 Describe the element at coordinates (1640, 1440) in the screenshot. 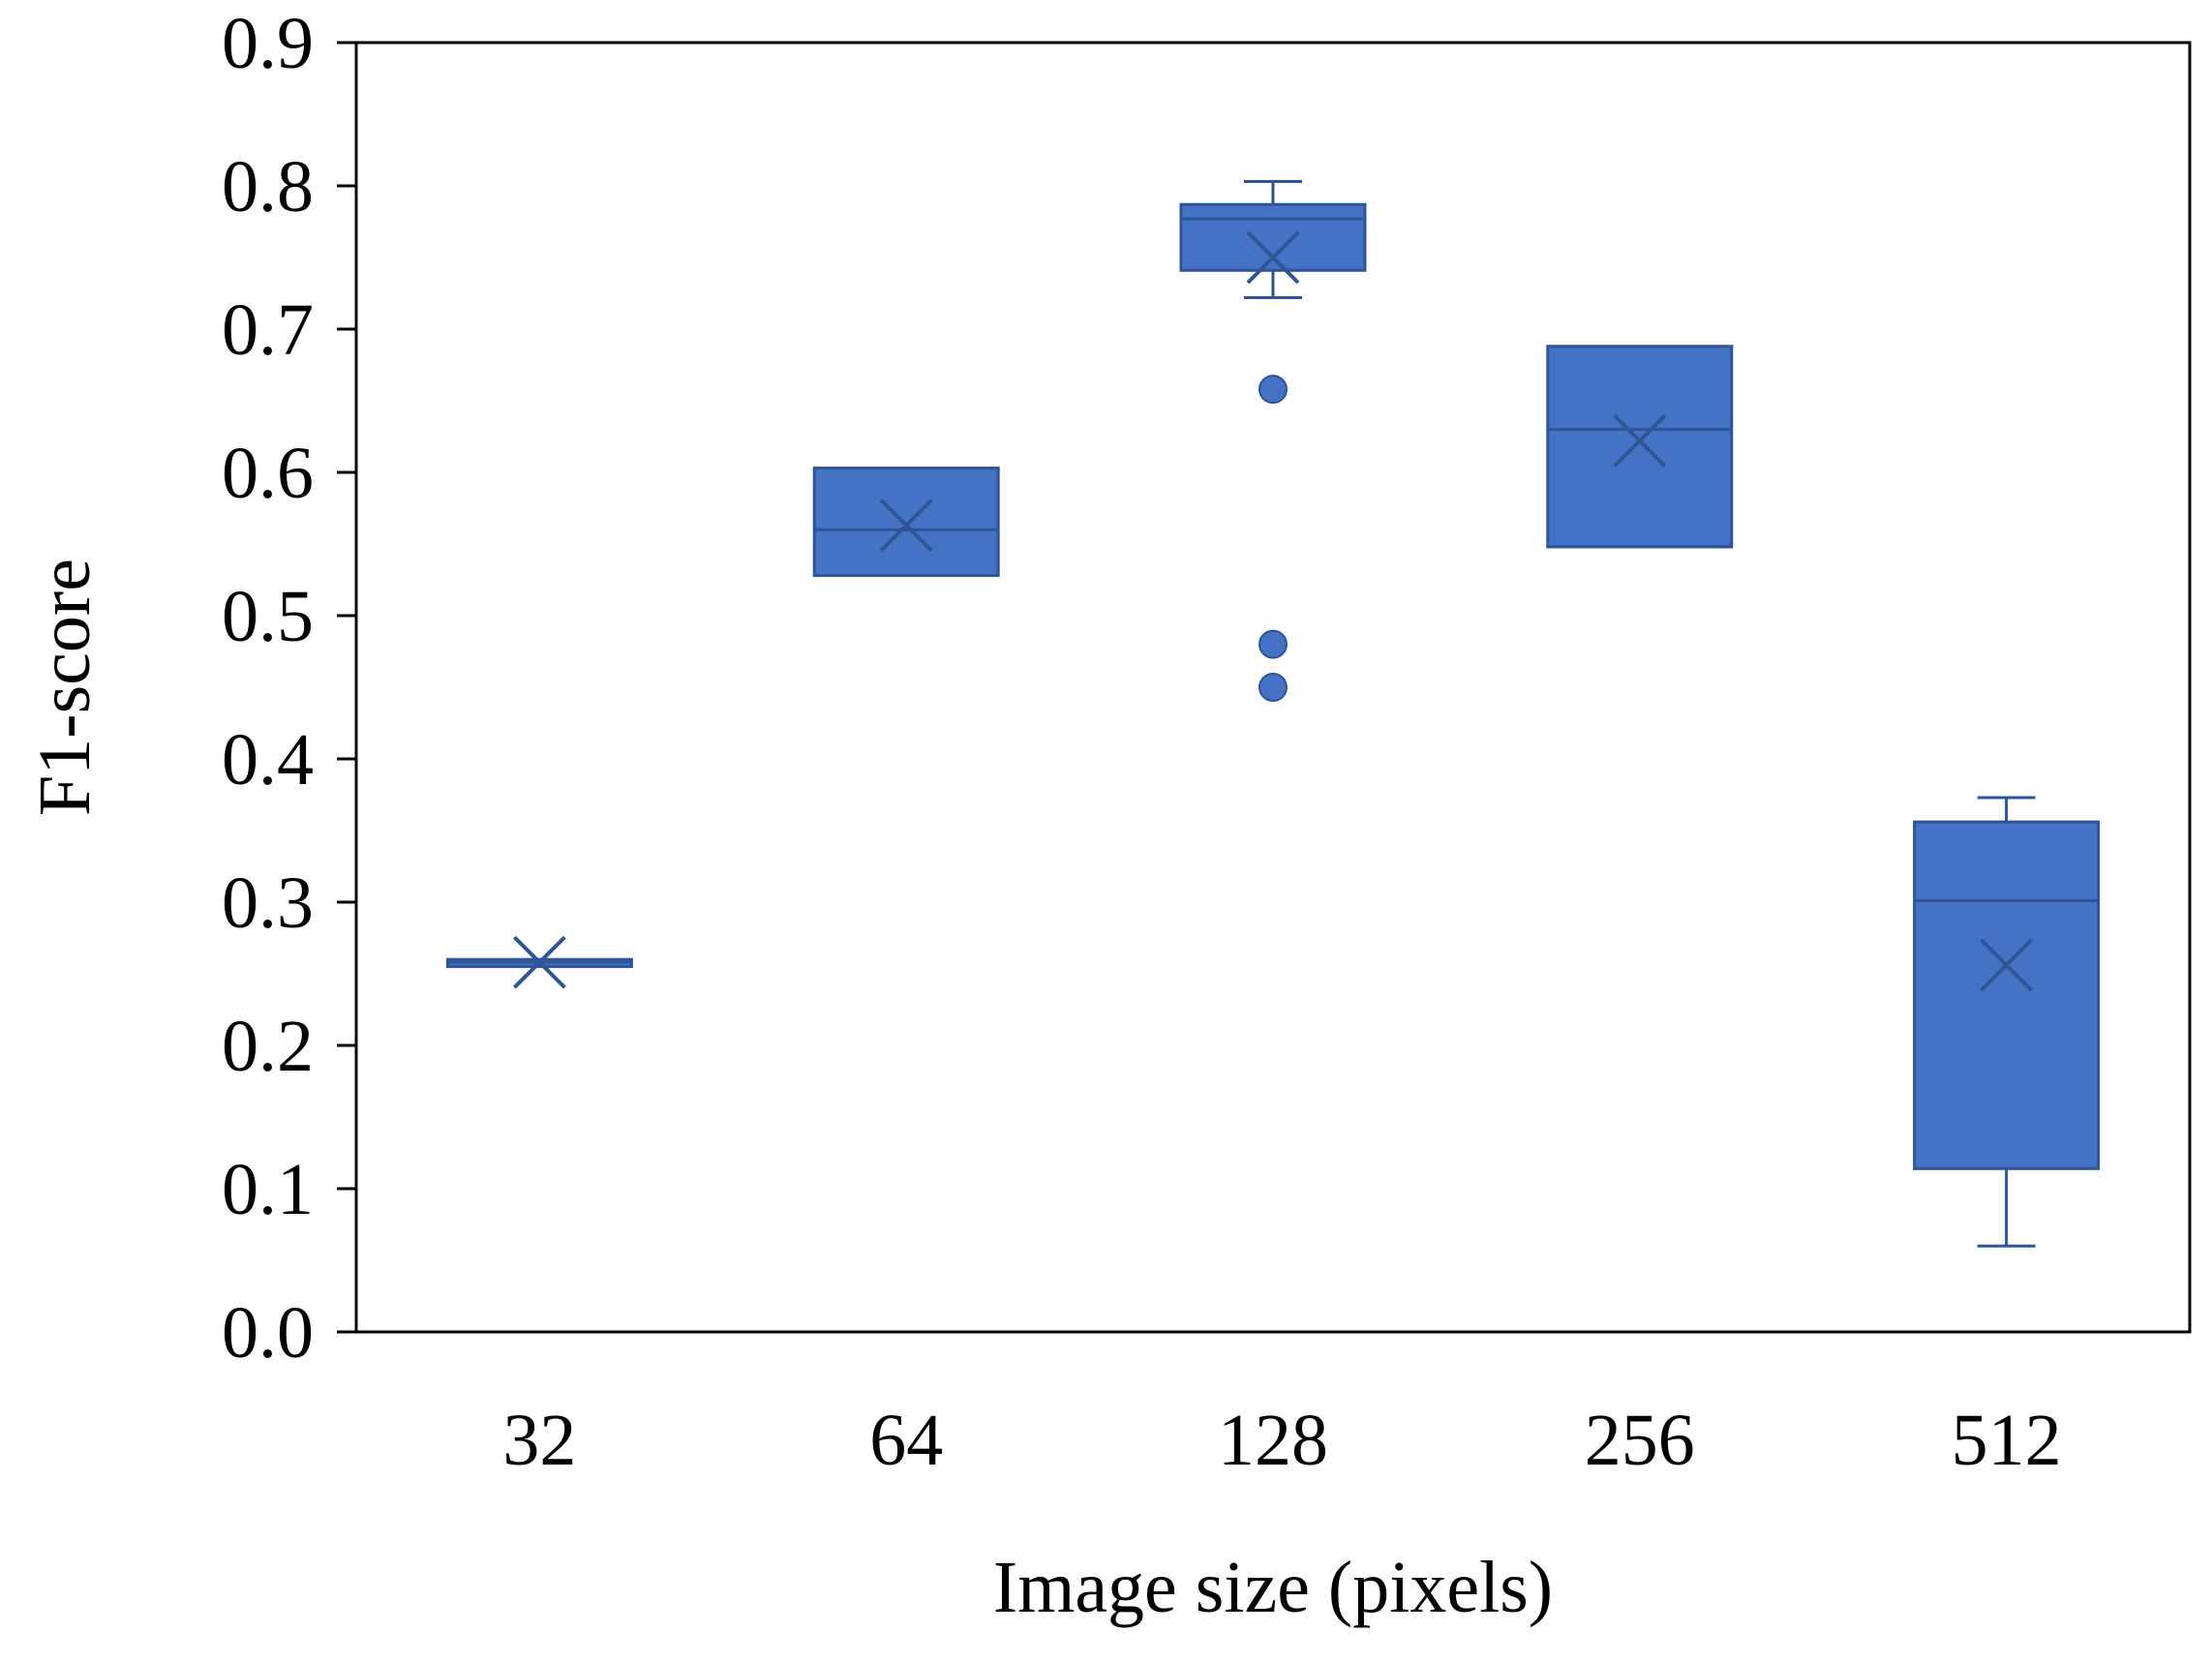

I see `x-tick-label: 256` at that location.